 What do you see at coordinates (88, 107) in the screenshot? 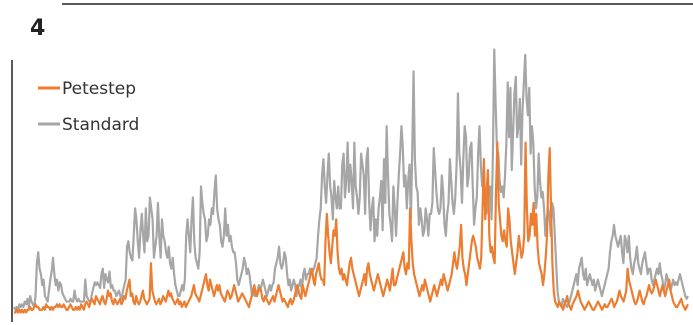
I see `legend: Petestep Standard` at bounding box center [88, 107].